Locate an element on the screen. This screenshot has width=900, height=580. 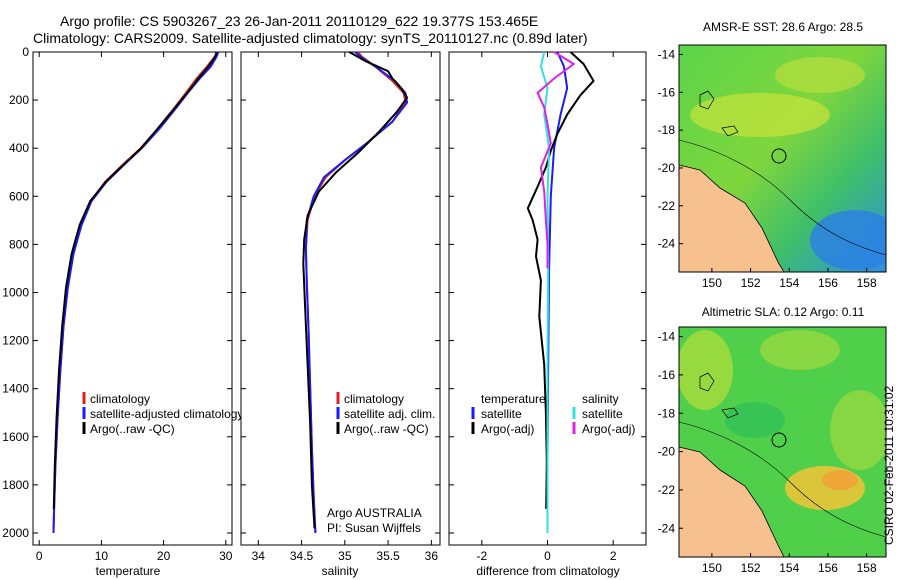
y-tick-label: 1000 is located at coordinates (15, 292).